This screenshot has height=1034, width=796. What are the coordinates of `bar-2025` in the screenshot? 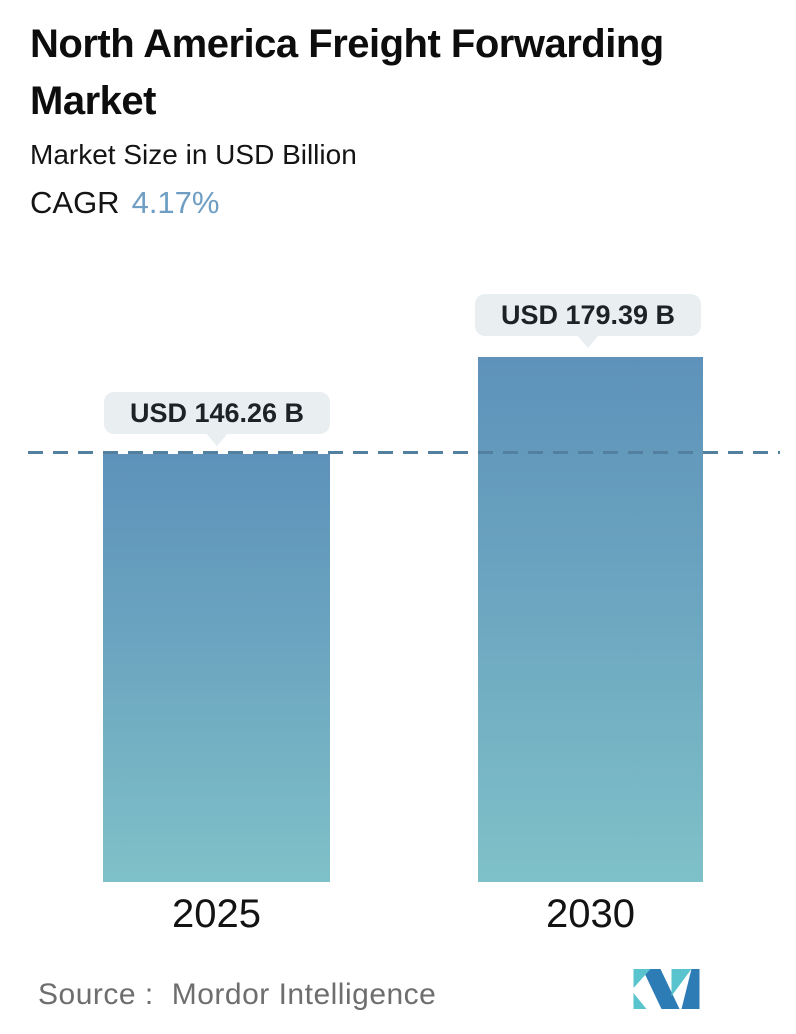 It's located at (216, 668).